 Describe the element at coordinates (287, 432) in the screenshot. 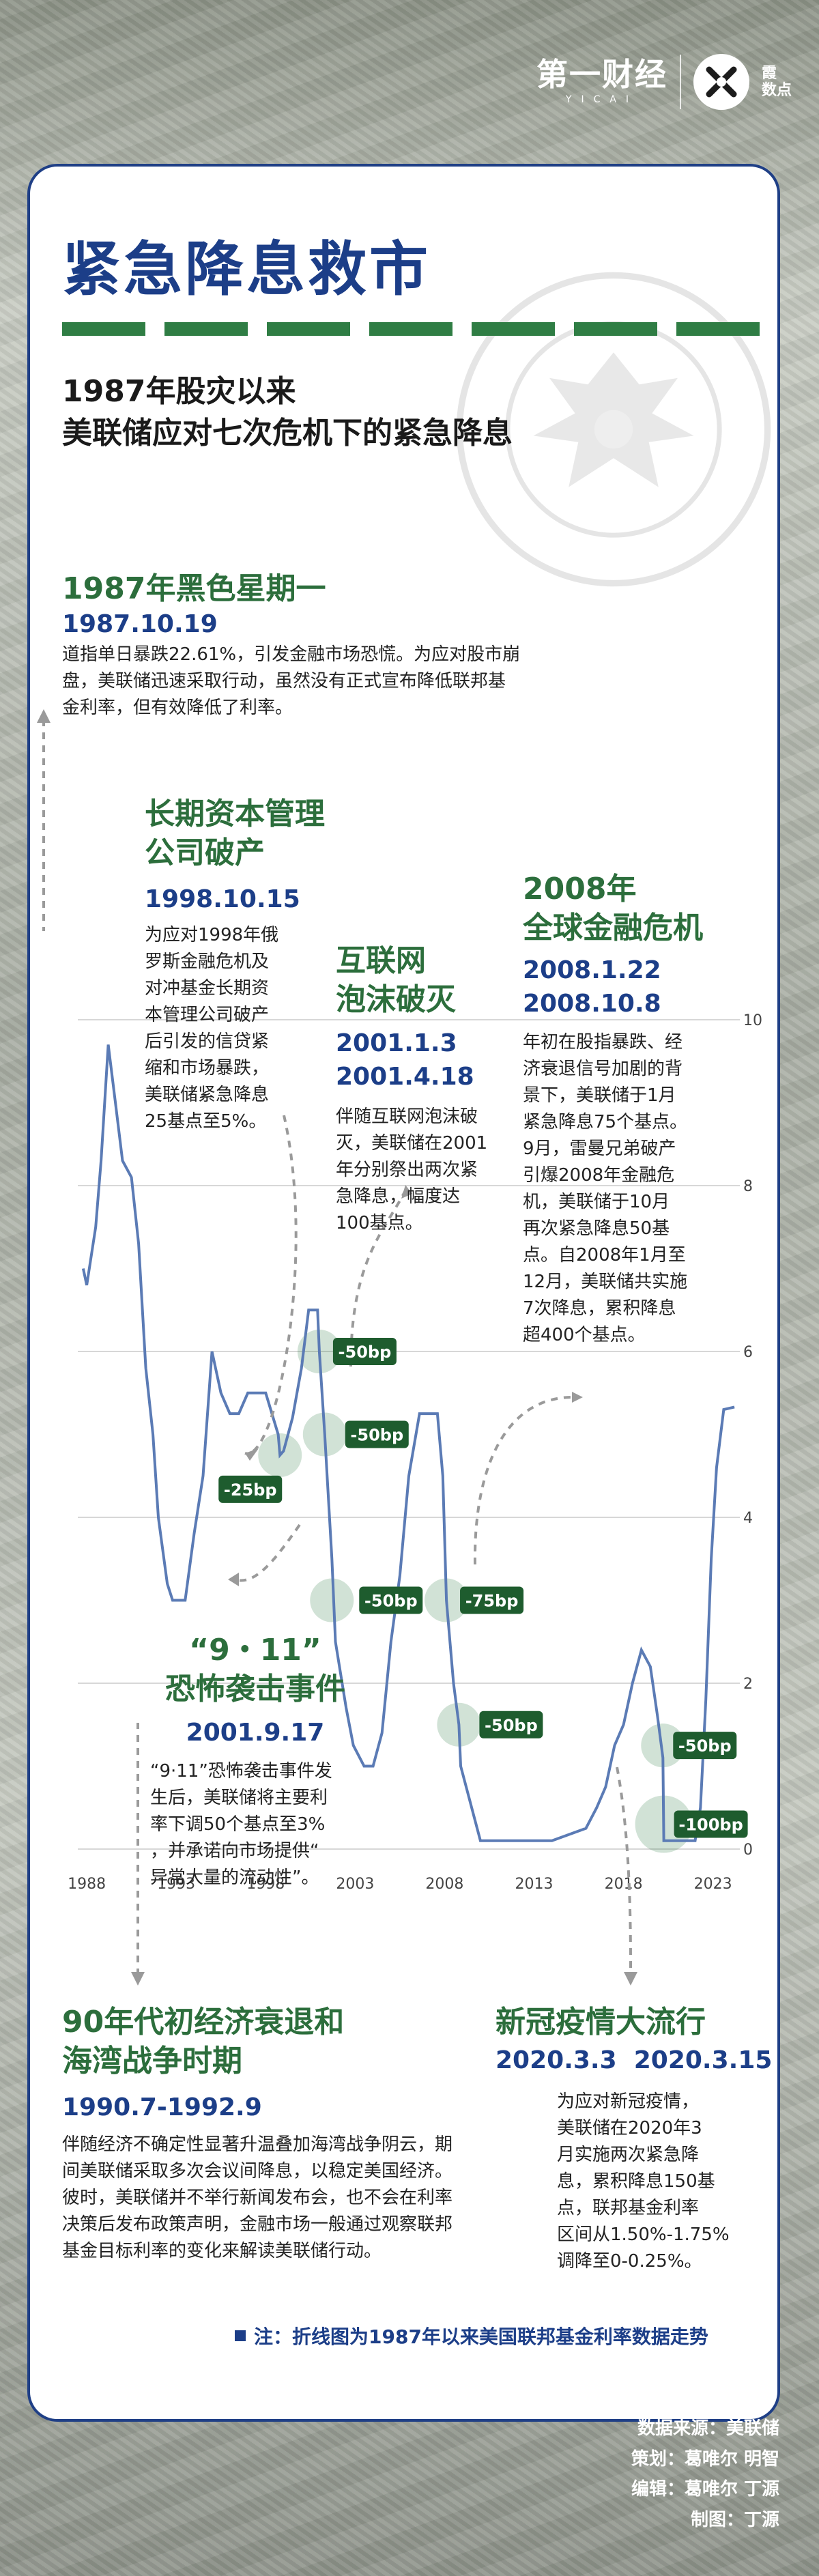

I see `subtitle-line-2: 美联储应对七次危机下的紧急降息` at that location.